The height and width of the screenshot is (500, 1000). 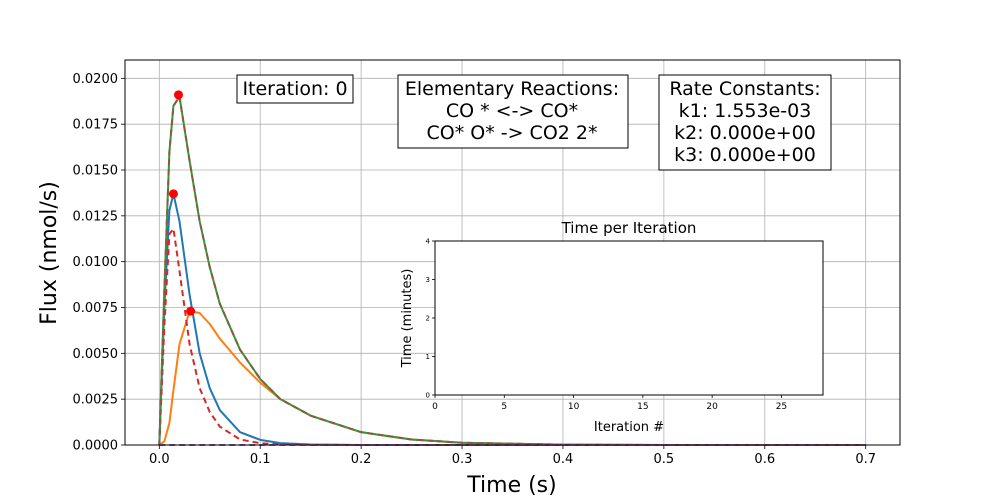 I want to click on rate-constant-k2: k2: 0.000e+00, so click(x=745, y=133).